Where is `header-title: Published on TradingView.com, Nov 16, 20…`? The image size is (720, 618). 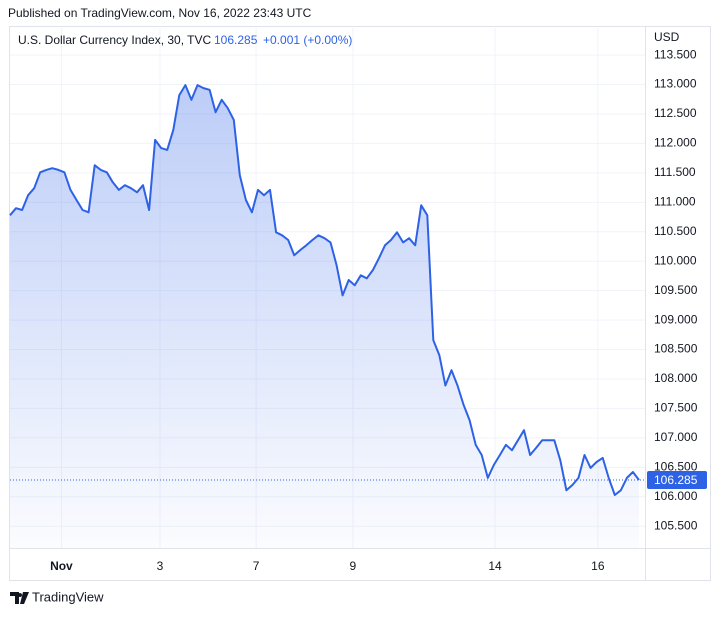 header-title: Published on TradingView.com, Nov 16, 20… is located at coordinates (160, 13).